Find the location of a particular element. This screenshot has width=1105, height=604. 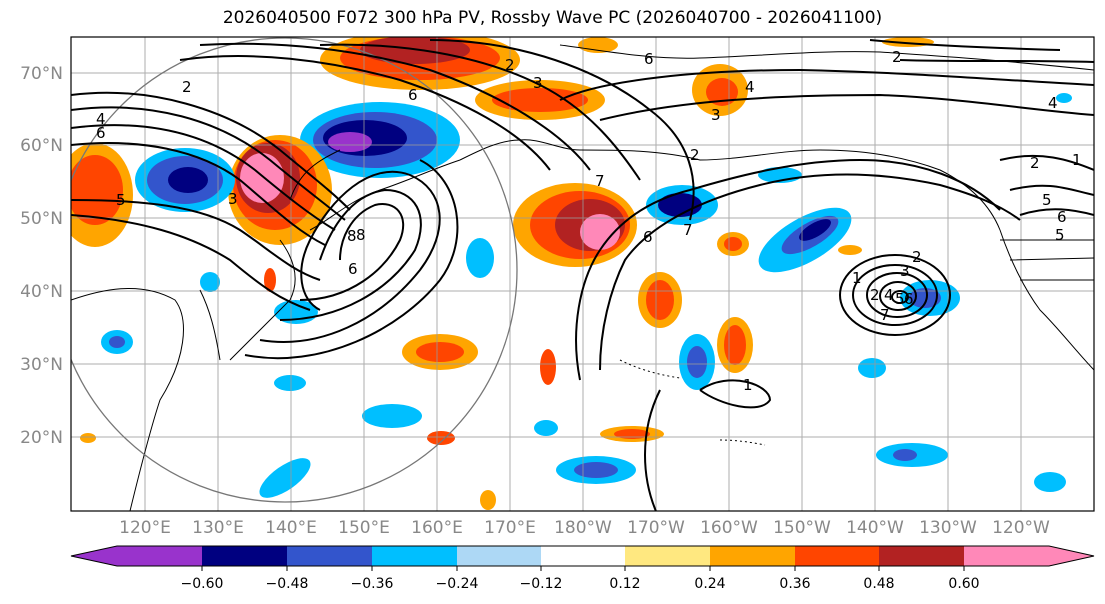

lat-label-50n: 50°N is located at coordinates (41, 219).